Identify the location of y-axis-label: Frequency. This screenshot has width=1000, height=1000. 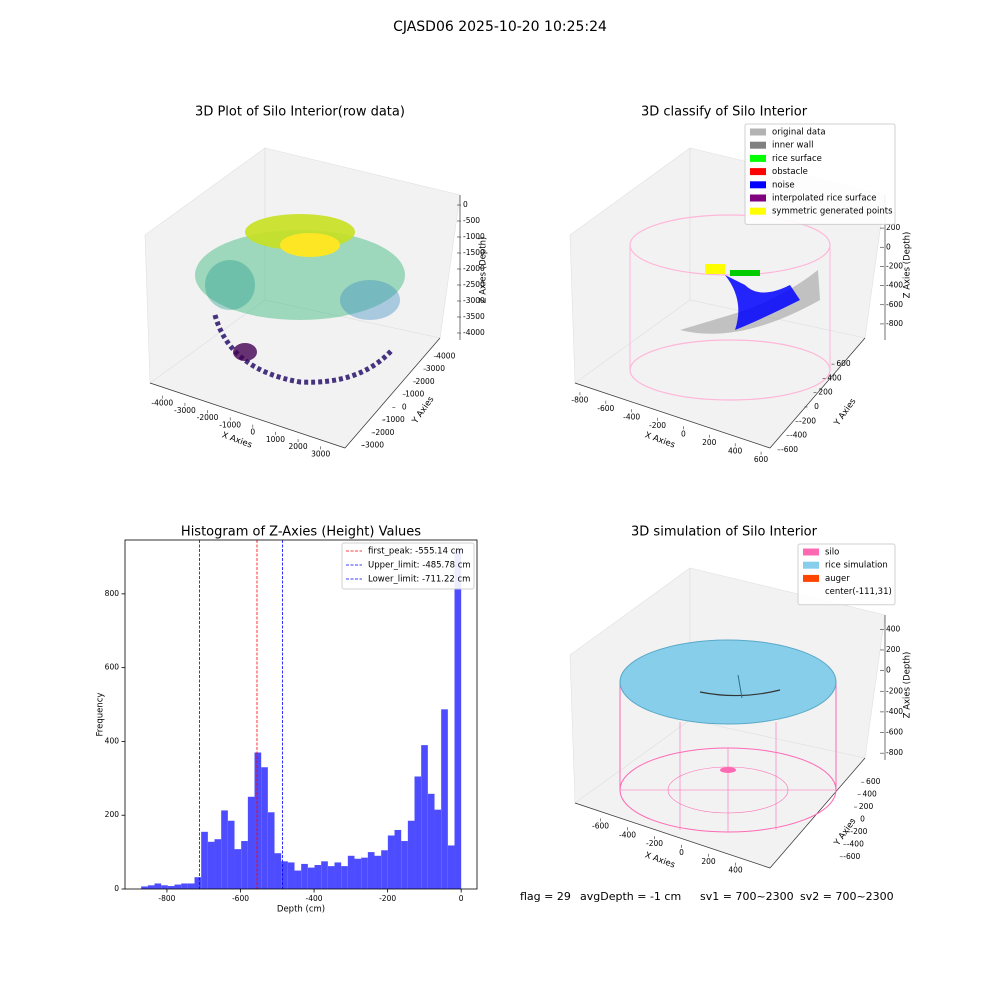
(101, 715).